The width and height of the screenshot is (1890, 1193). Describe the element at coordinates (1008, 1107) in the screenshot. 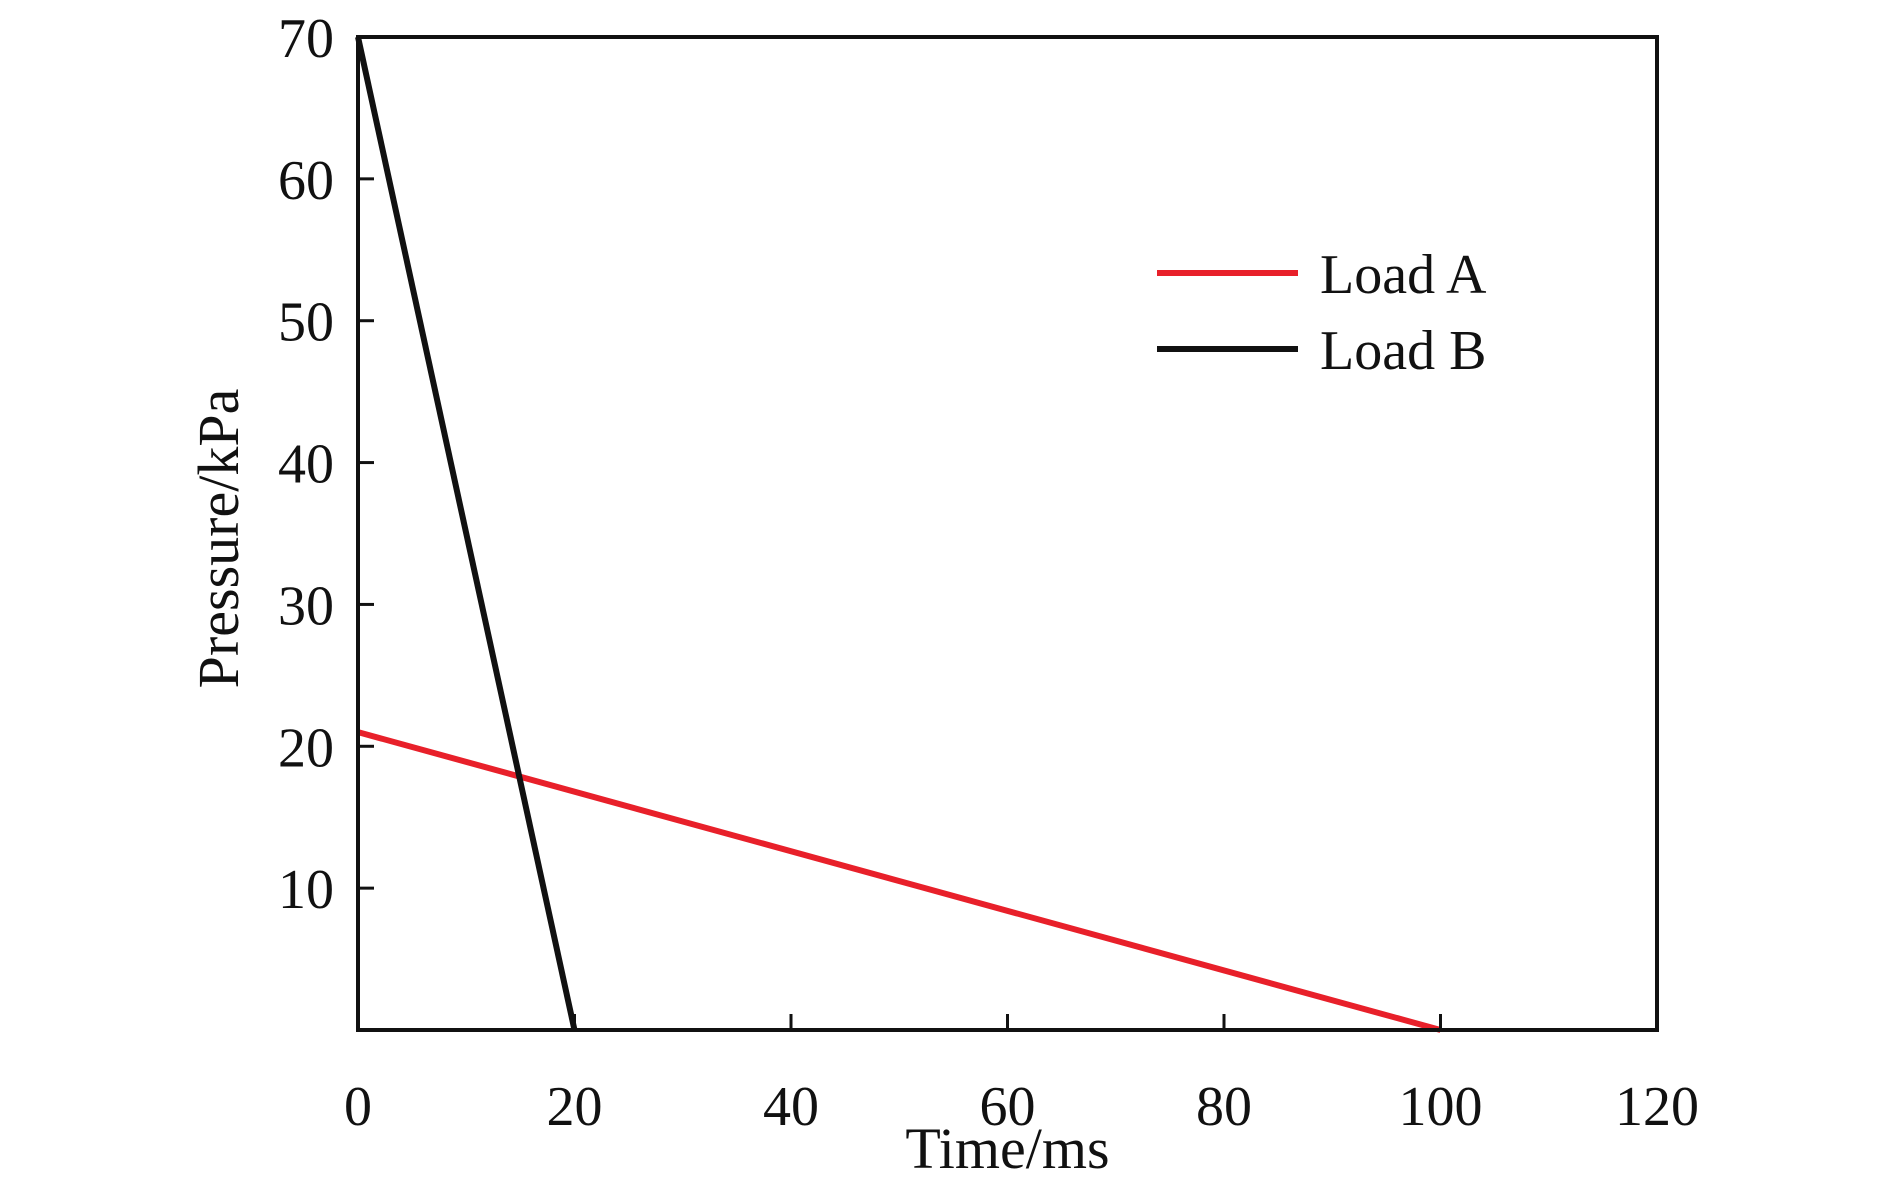

I see `x-tick-label: 60` at that location.